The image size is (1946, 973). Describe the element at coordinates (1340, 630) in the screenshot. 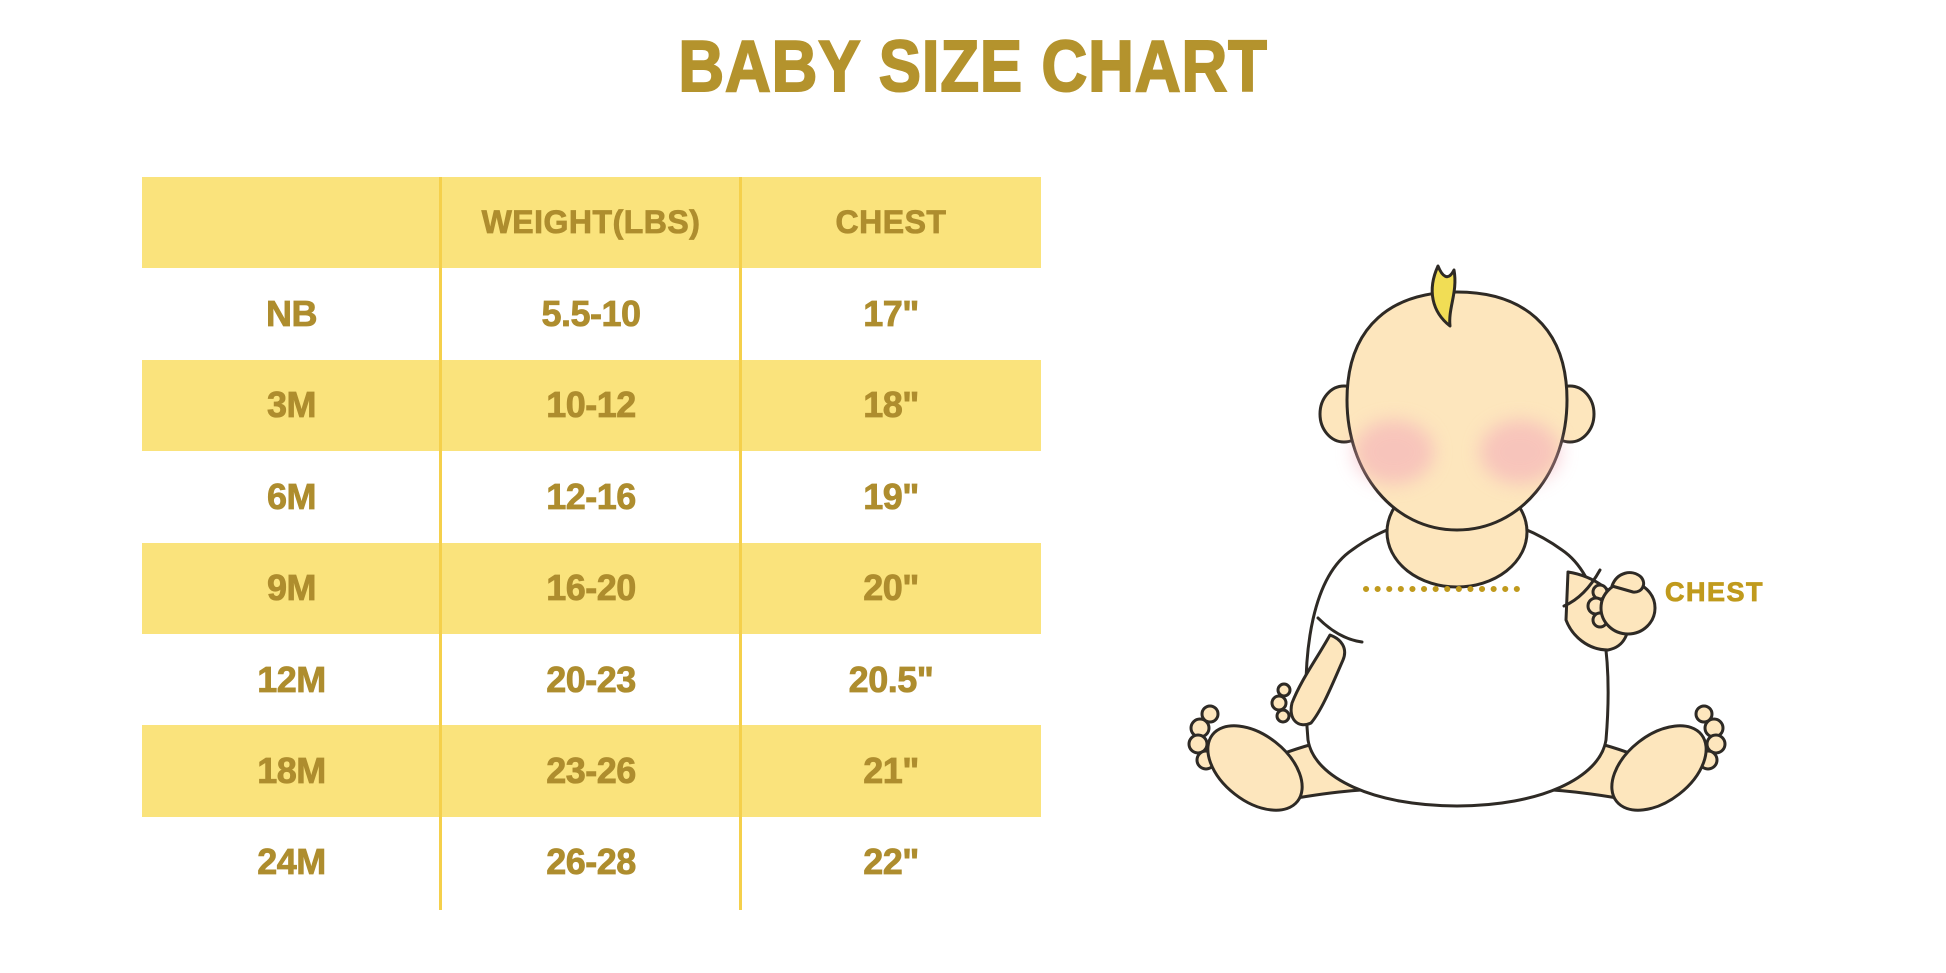

I see `left-sleeve-edge` at that location.